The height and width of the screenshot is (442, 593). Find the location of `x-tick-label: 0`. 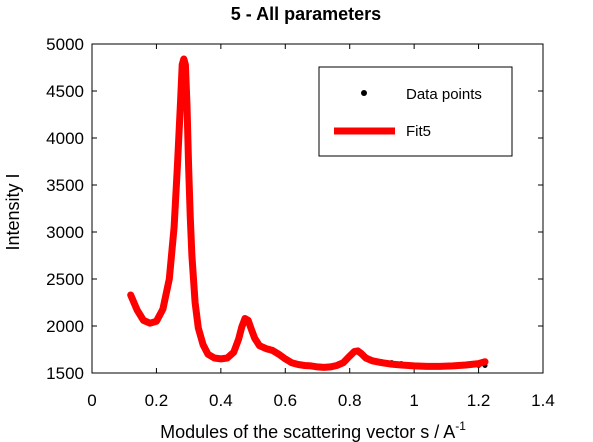

x-tick-label: 0 is located at coordinates (91, 400).